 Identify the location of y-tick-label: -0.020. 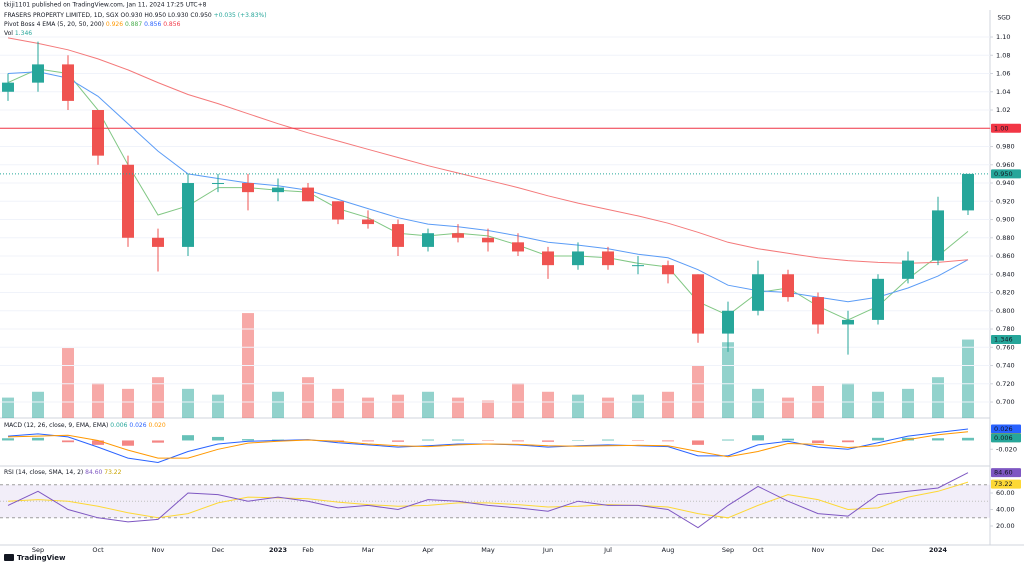
(1006, 449).